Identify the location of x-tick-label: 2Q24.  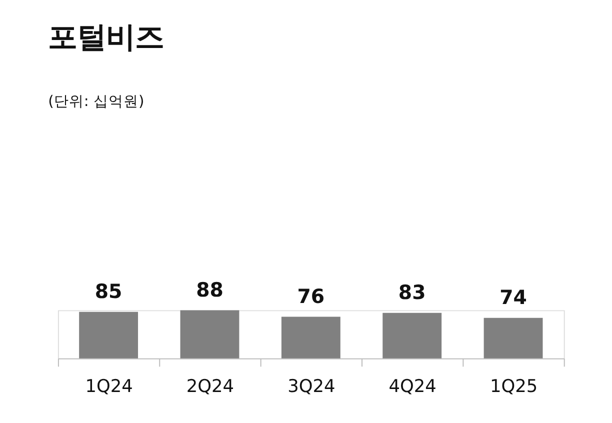
(210, 387).